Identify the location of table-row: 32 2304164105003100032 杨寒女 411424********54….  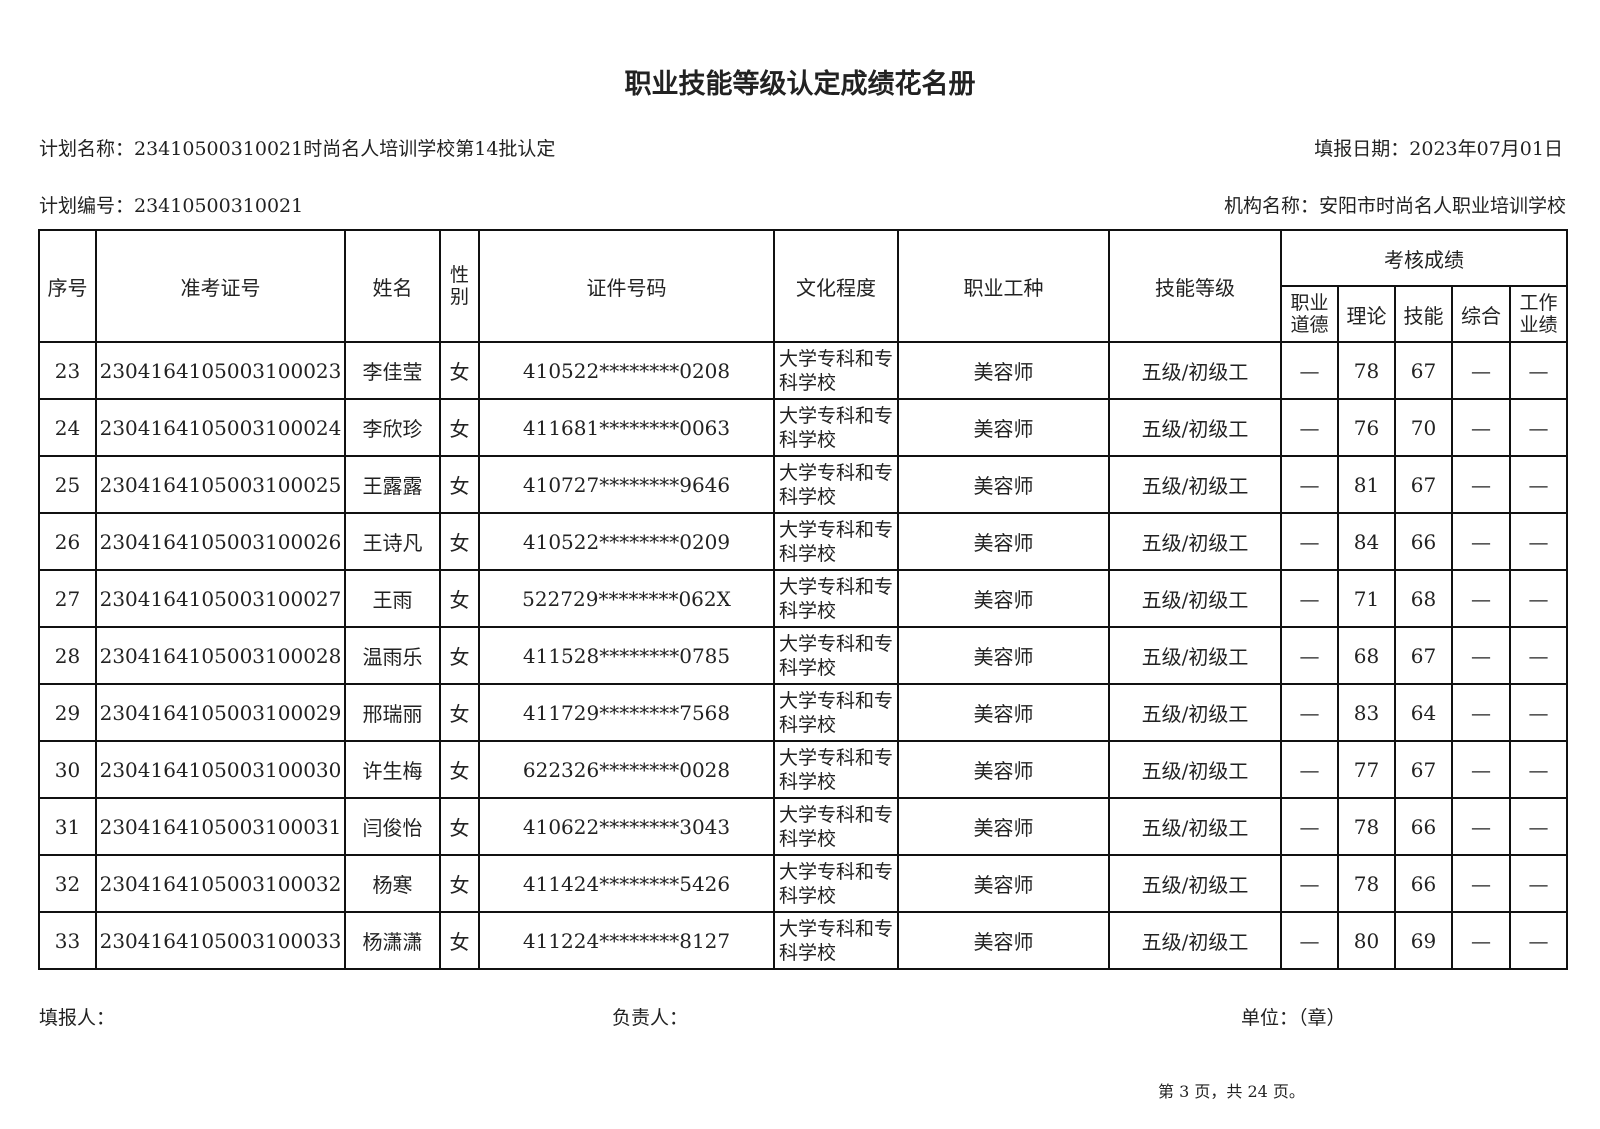
(803, 883).